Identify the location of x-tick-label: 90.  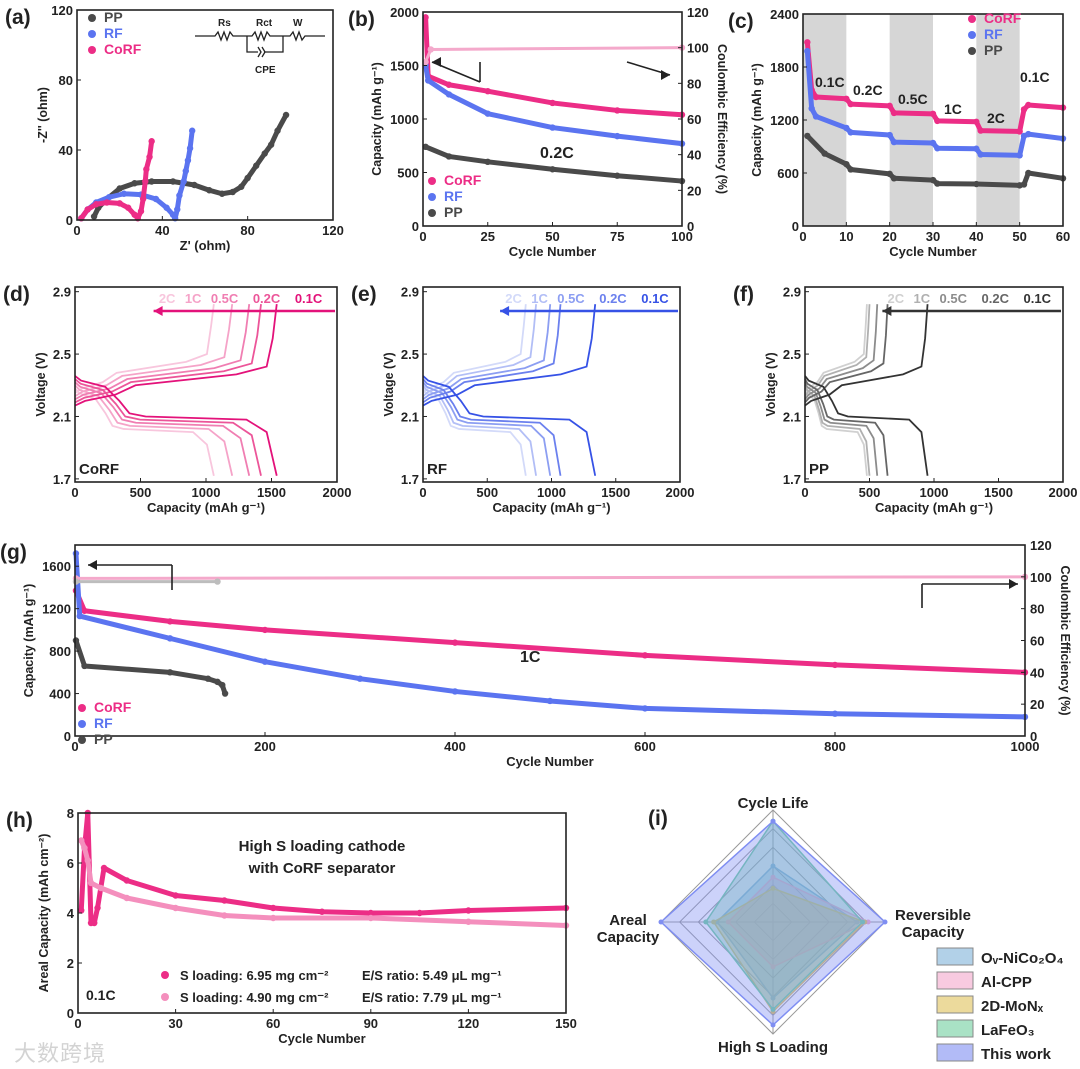
(371, 1023).